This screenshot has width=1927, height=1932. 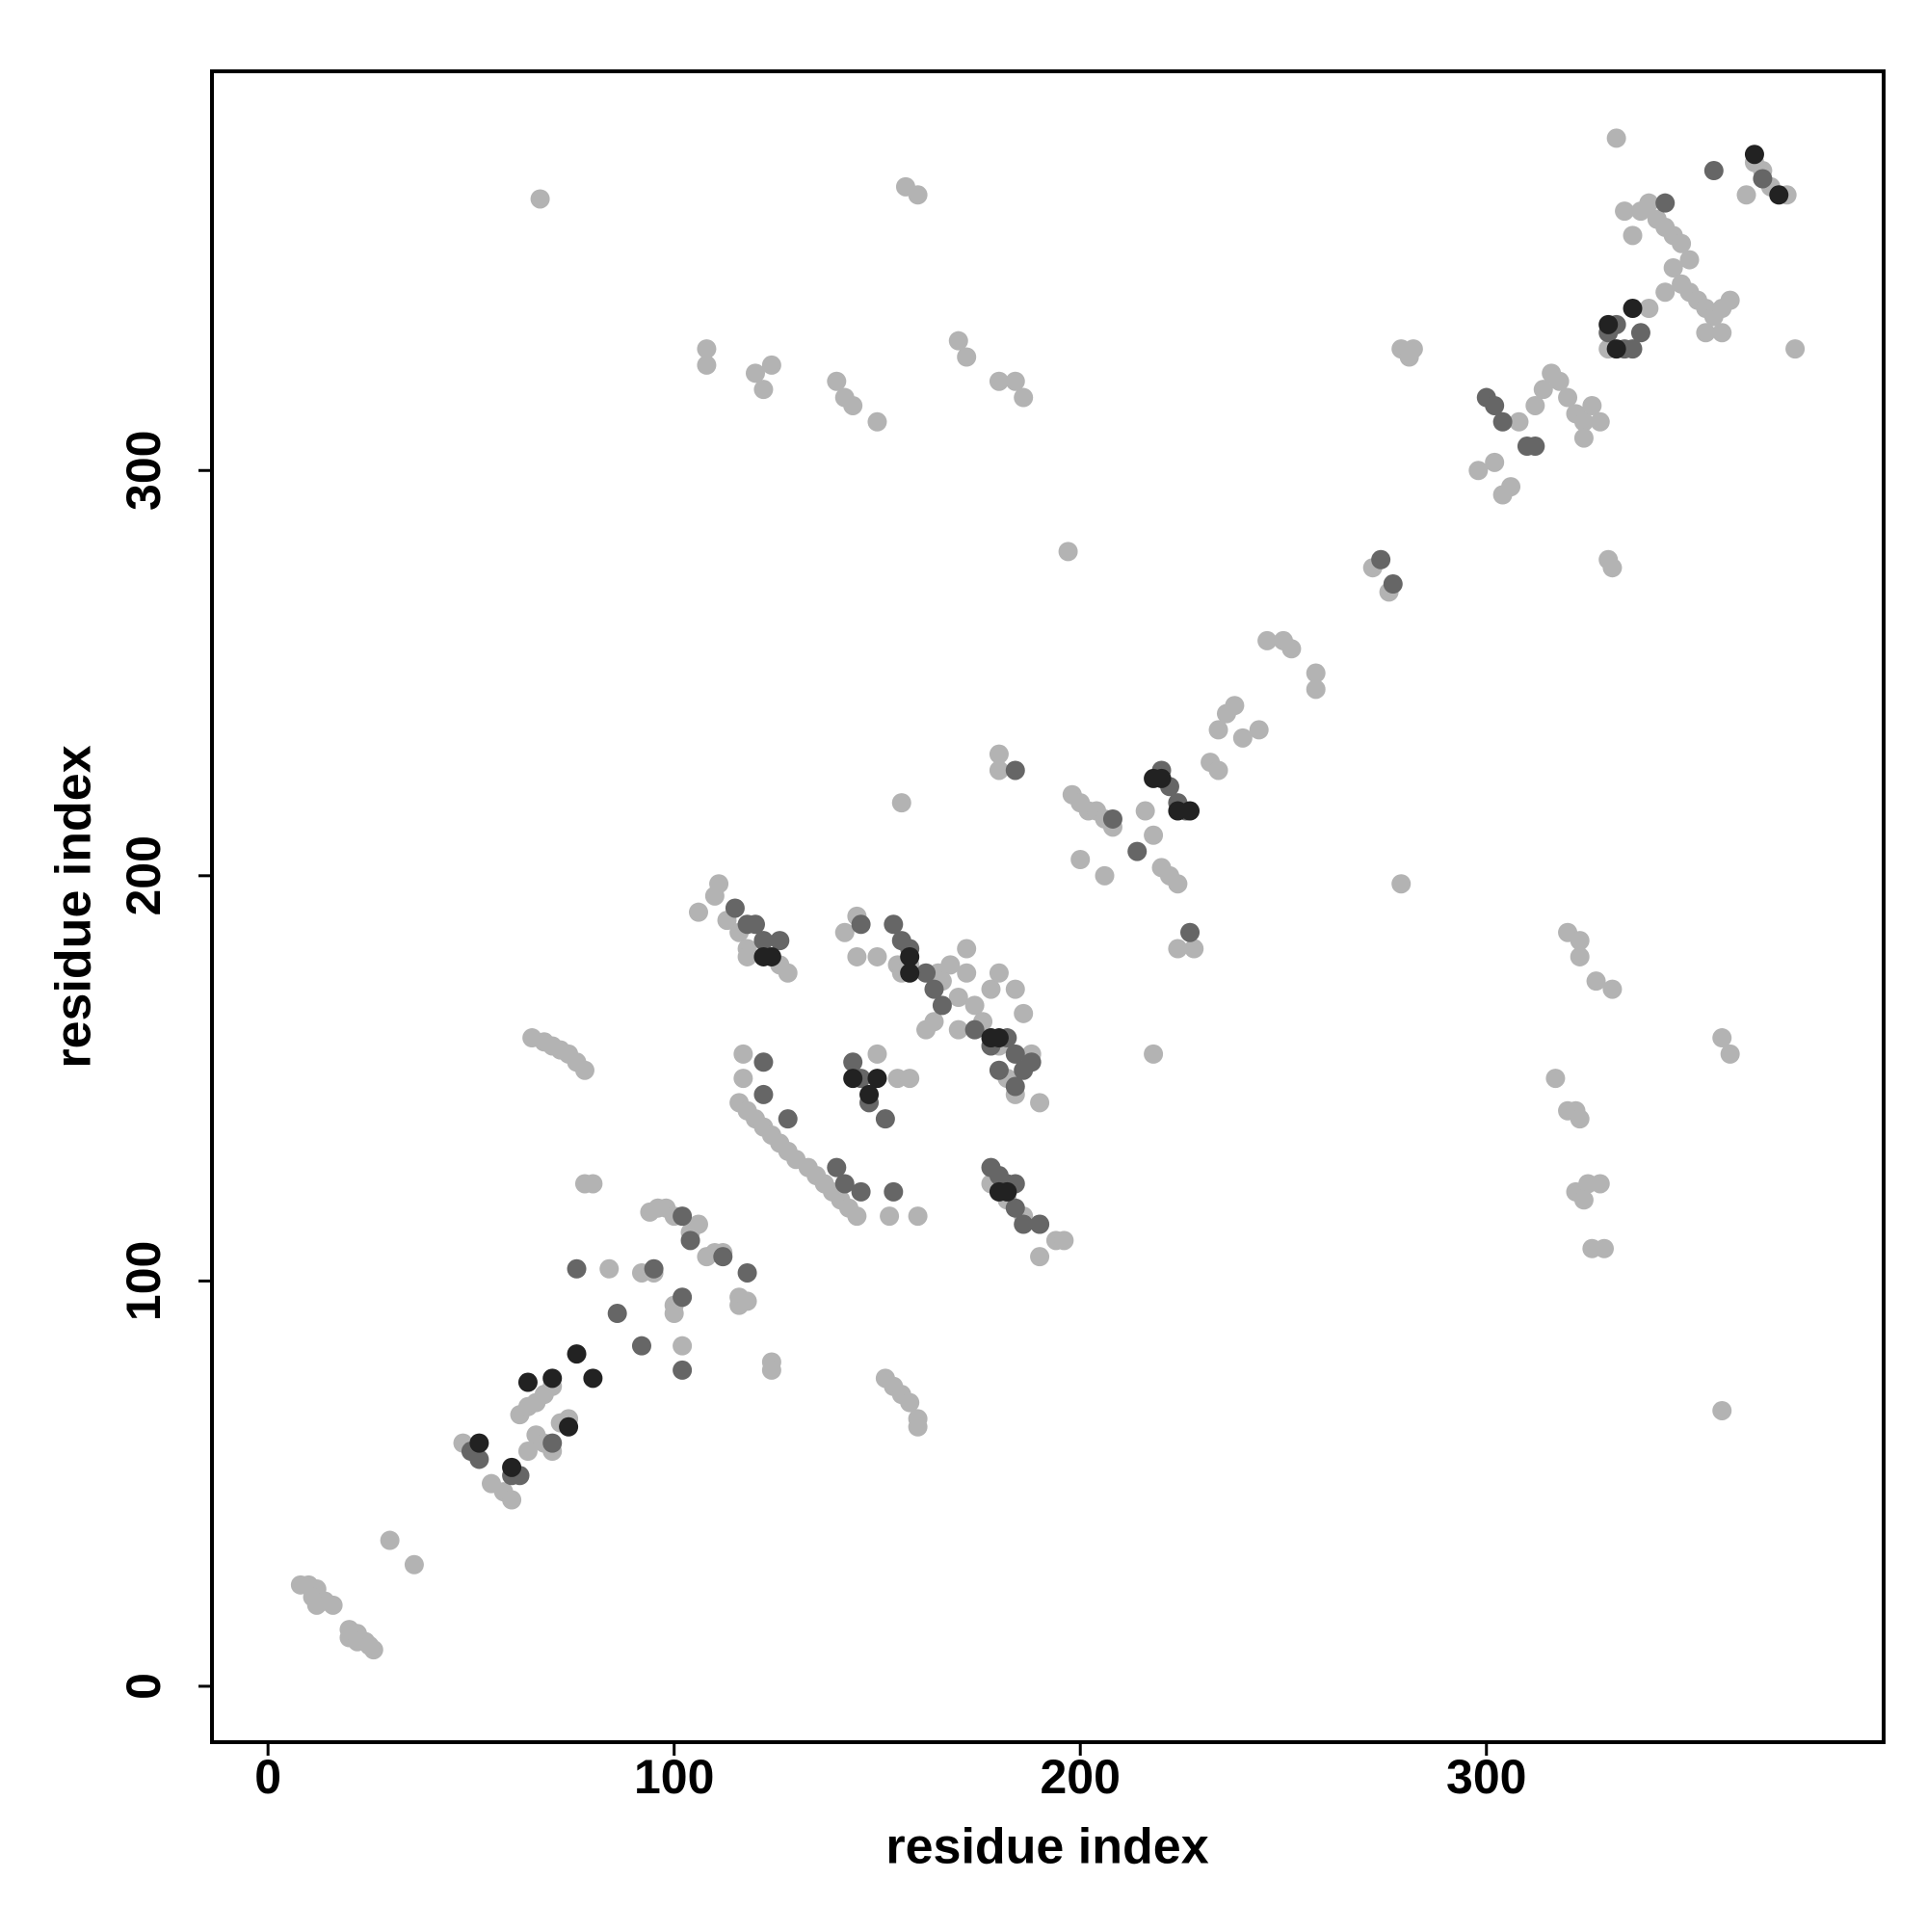 I want to click on y-tick-label: 300, so click(x=144, y=471).